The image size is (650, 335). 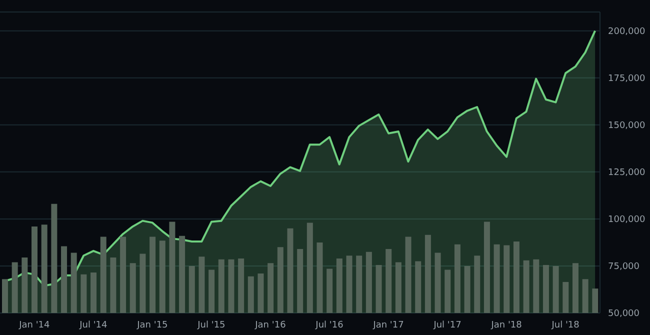 What do you see at coordinates (329, 325) in the screenshot?
I see `x-tick-label: Jul '16` at bounding box center [329, 325].